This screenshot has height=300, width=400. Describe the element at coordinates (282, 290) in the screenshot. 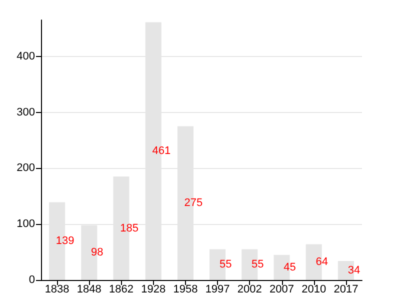

I see `x-tick-label: 2007` at that location.